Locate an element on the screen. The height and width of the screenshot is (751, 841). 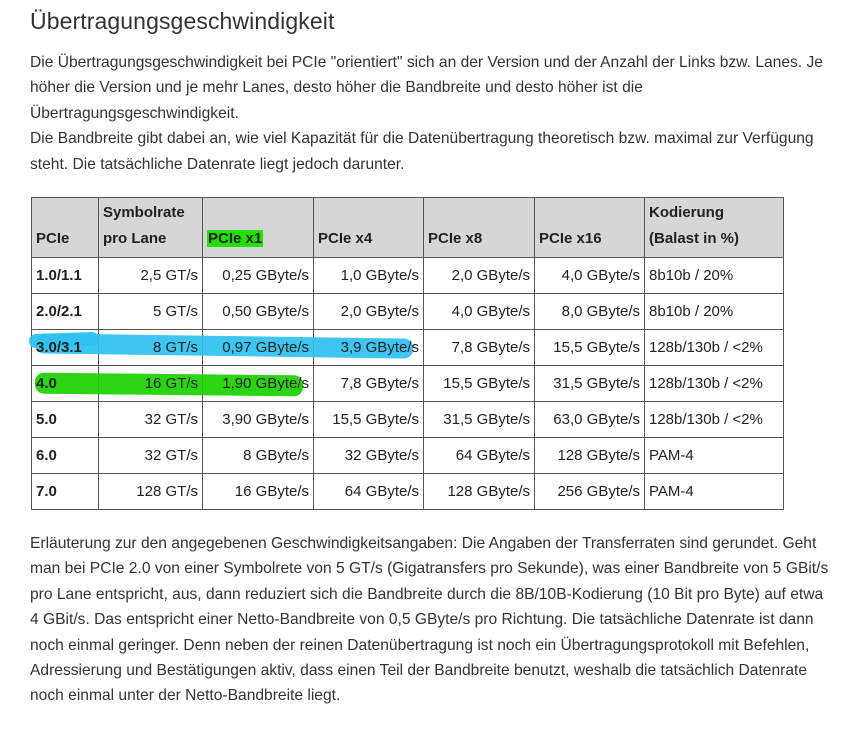
row-x16: 63,0 GByte/s is located at coordinates (589, 419).